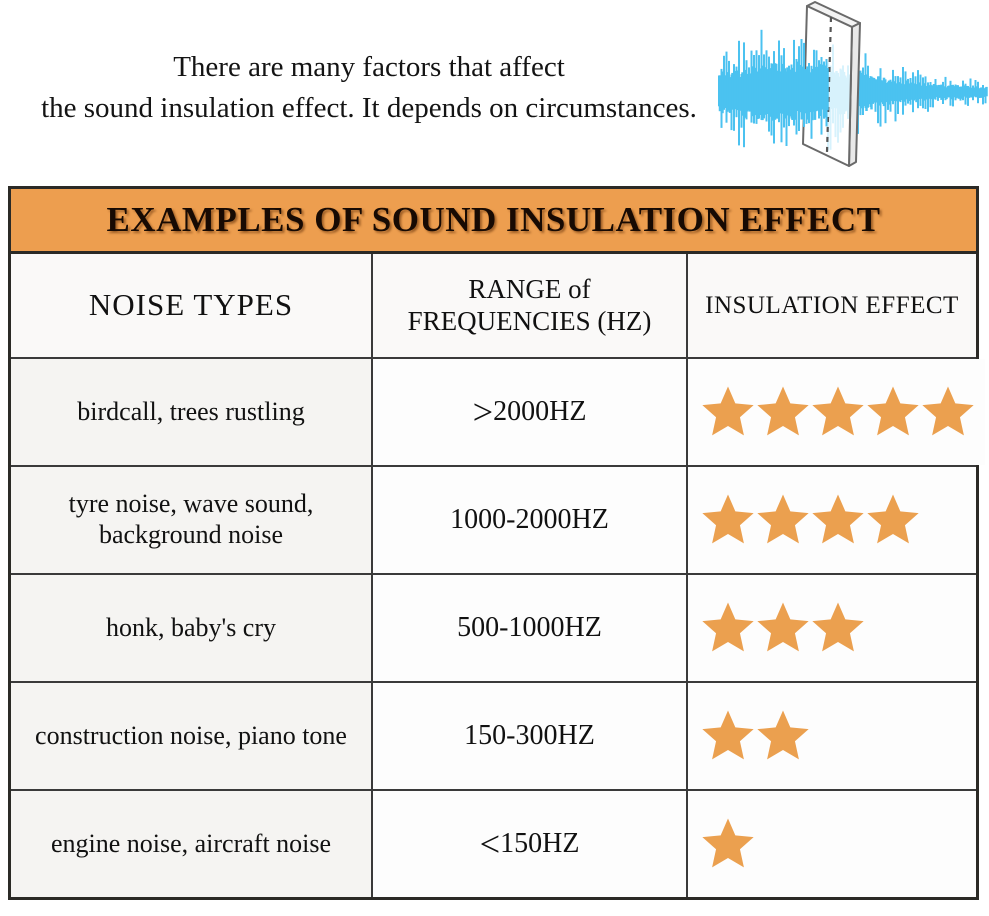  I want to click on sound-wave-icon, so click(853, 84).